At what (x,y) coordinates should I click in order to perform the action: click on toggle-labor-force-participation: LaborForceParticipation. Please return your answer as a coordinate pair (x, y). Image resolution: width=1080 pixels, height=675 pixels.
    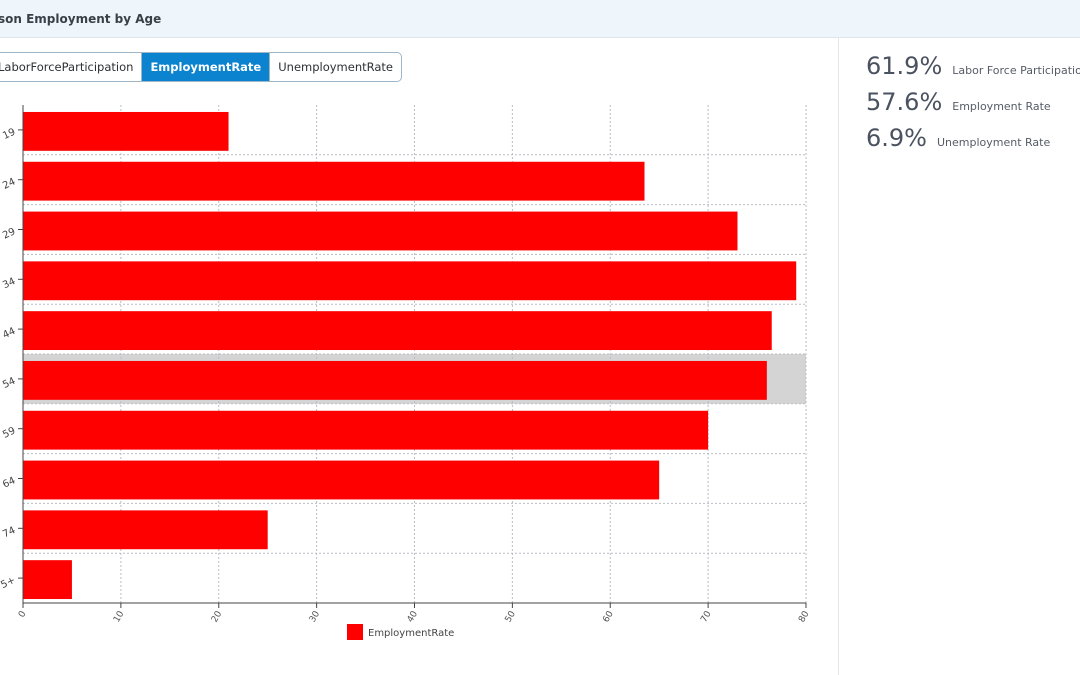
    Looking at the image, I should click on (67, 67).